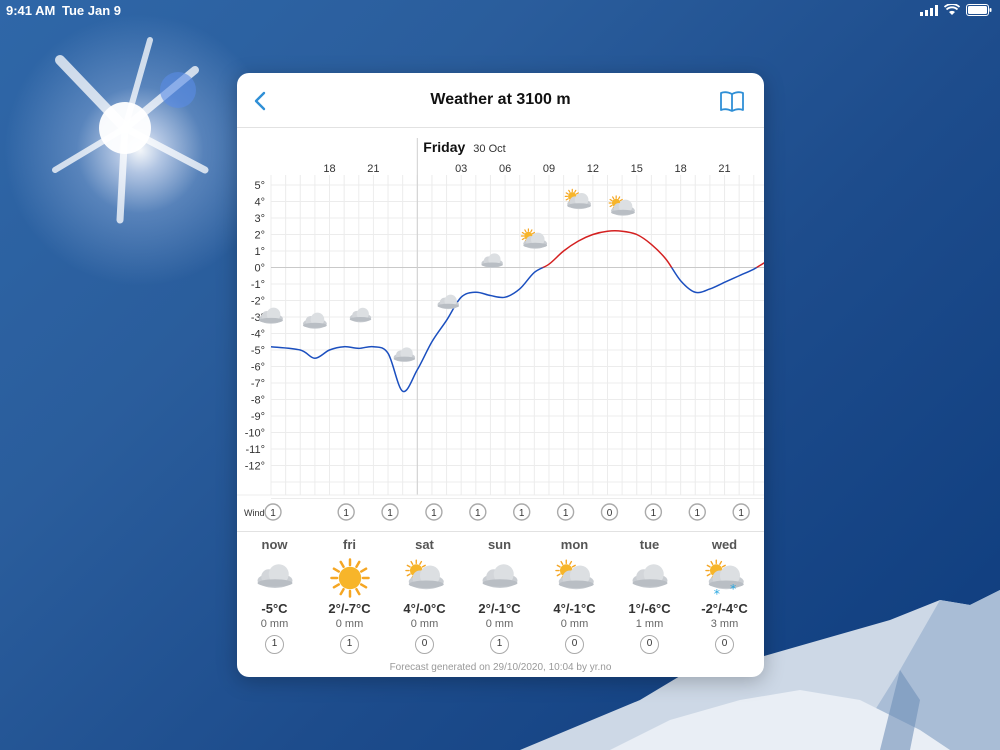 This screenshot has width=1000, height=750. Describe the element at coordinates (31, 10) in the screenshot. I see `status-time: 9:41 AM` at that location.